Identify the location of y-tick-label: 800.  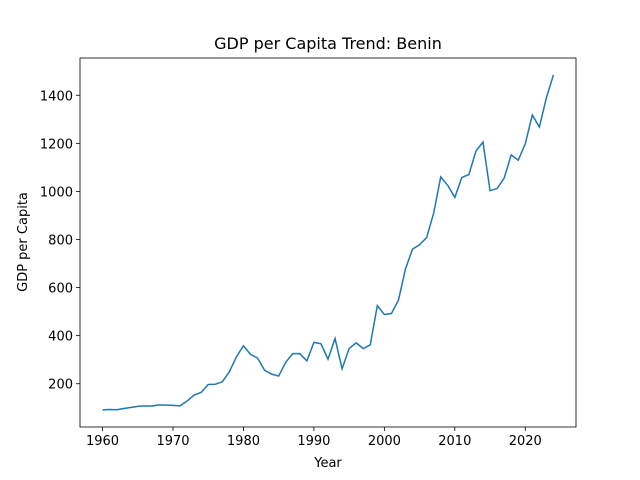
(60, 240).